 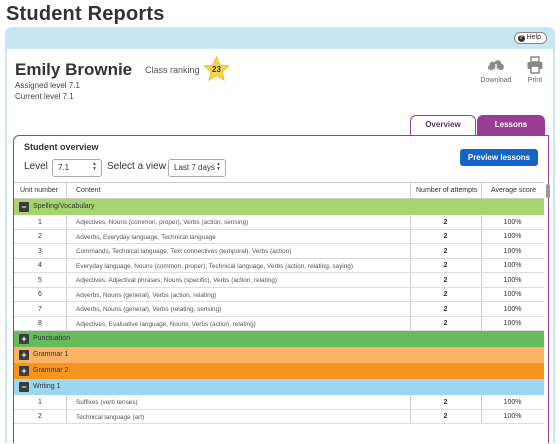 What do you see at coordinates (514, 190) in the screenshot?
I see `header-average-score: Average score` at bounding box center [514, 190].